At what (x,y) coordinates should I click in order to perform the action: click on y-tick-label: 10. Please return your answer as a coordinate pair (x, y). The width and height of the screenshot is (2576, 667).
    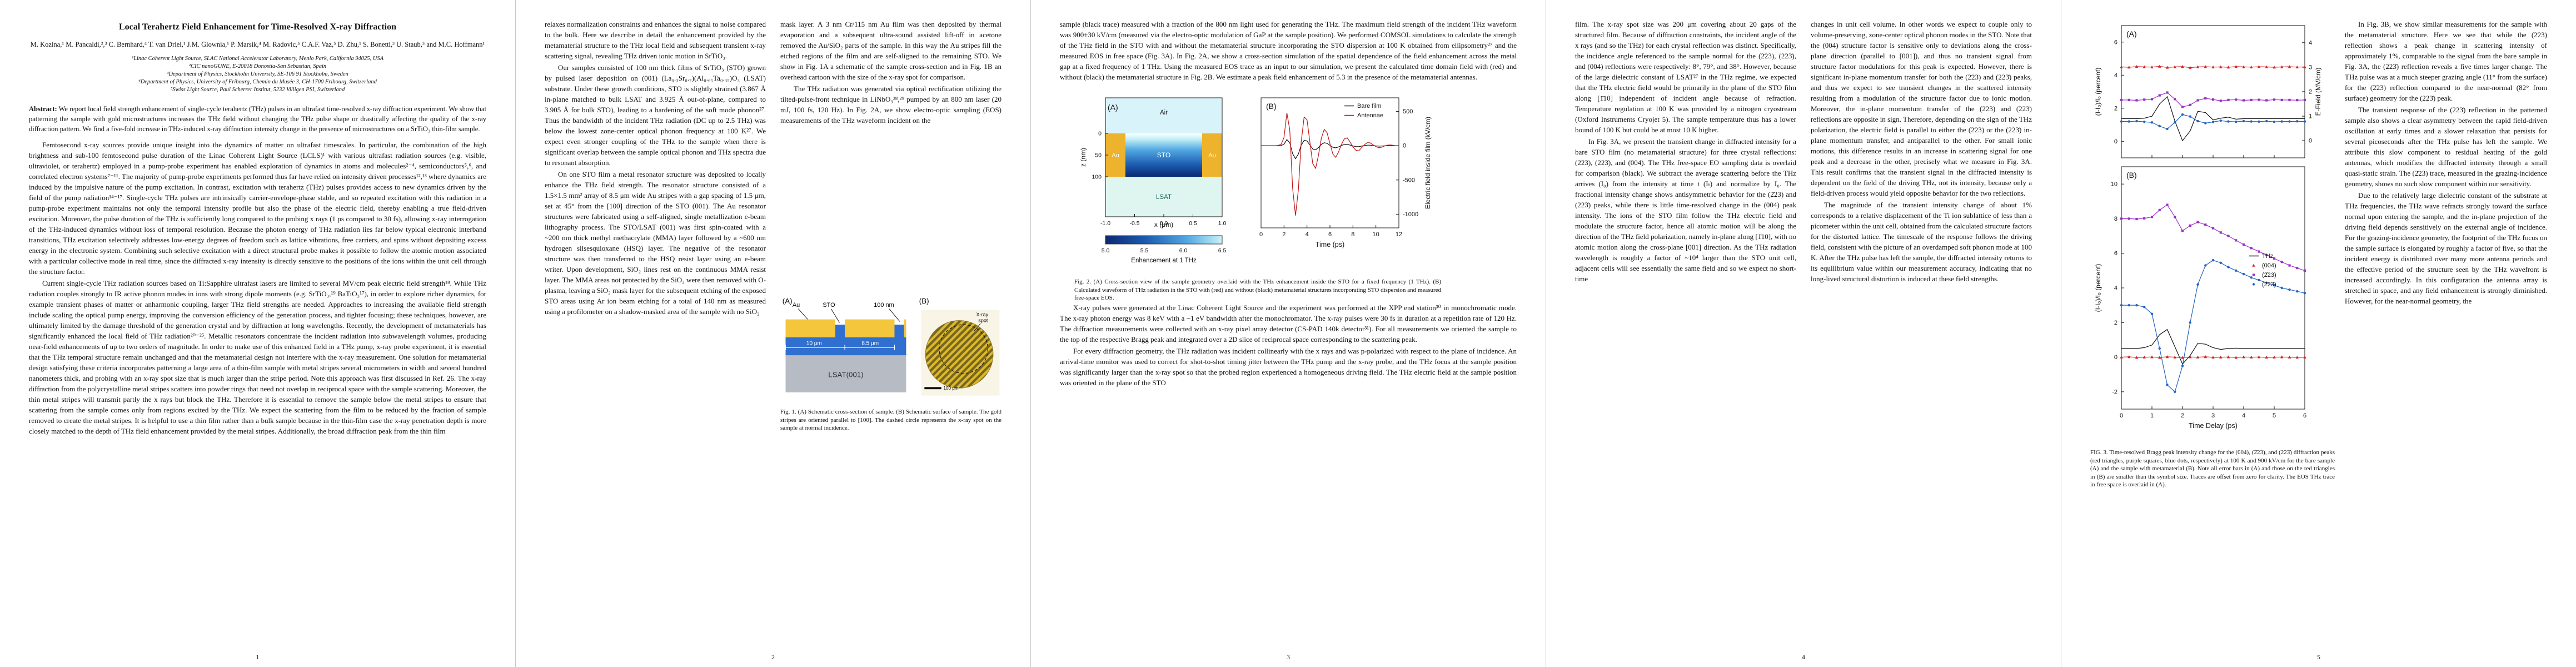
    Looking at the image, I should click on (2114, 184).